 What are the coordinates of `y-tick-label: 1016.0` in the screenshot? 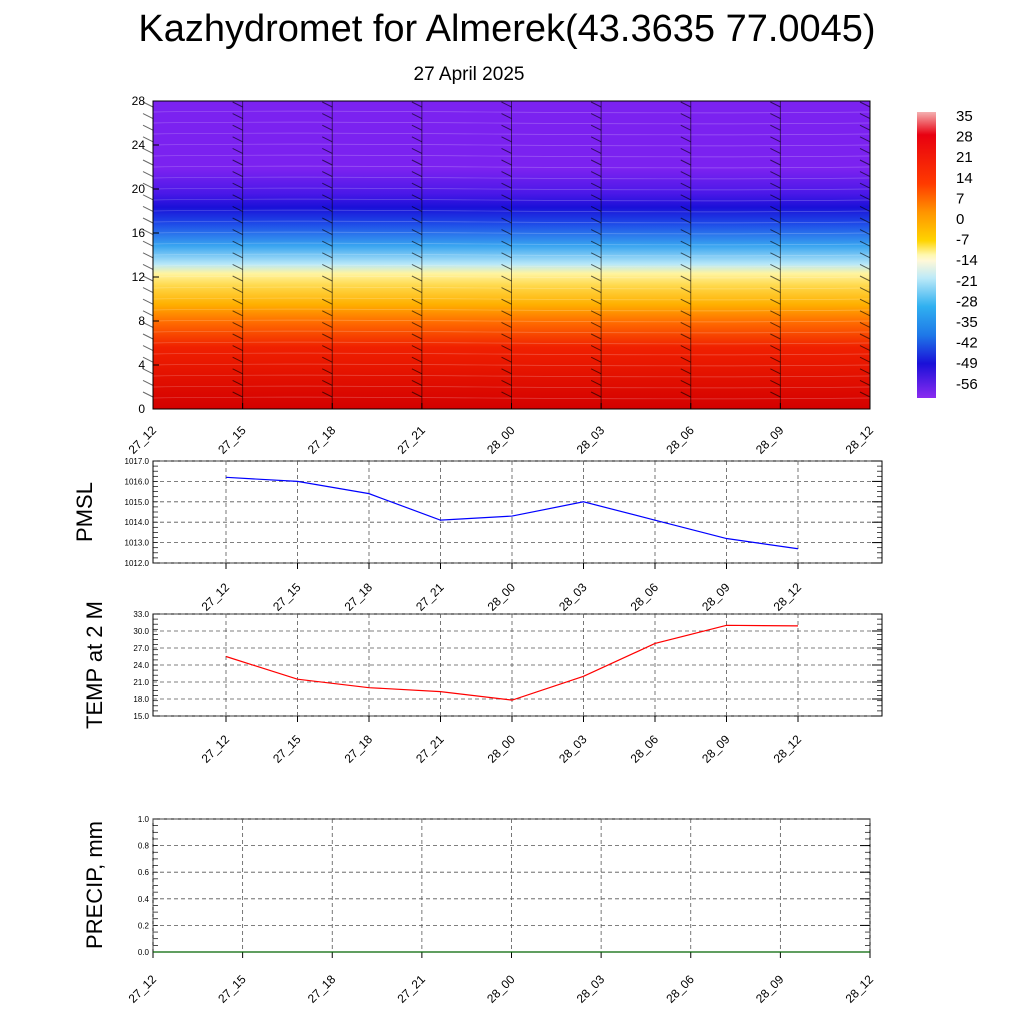 It's located at (137, 481).